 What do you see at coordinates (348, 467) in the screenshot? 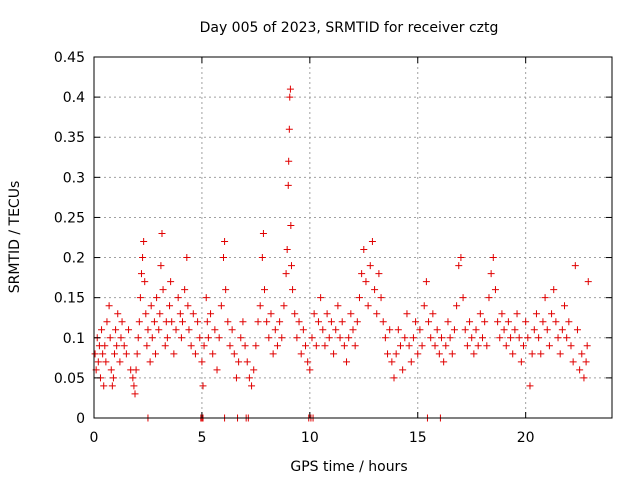
I see `x-axis-label: GPS time / hours` at bounding box center [348, 467].